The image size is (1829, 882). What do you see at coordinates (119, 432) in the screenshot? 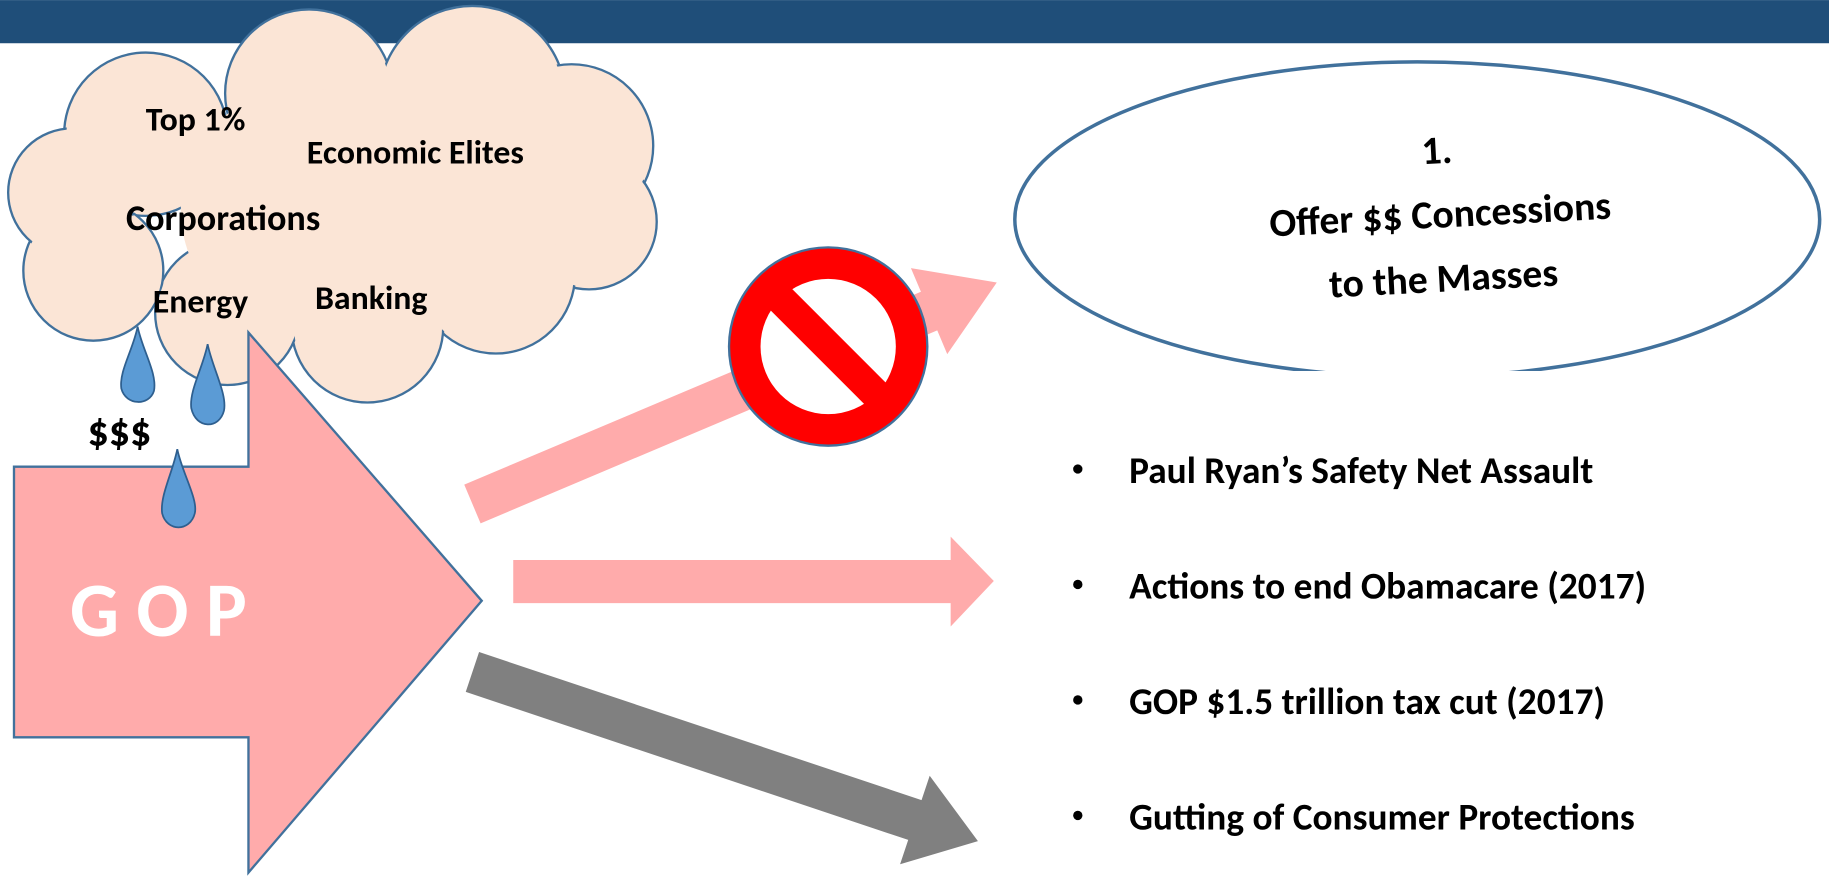
I see `money-label: $$$` at bounding box center [119, 432].